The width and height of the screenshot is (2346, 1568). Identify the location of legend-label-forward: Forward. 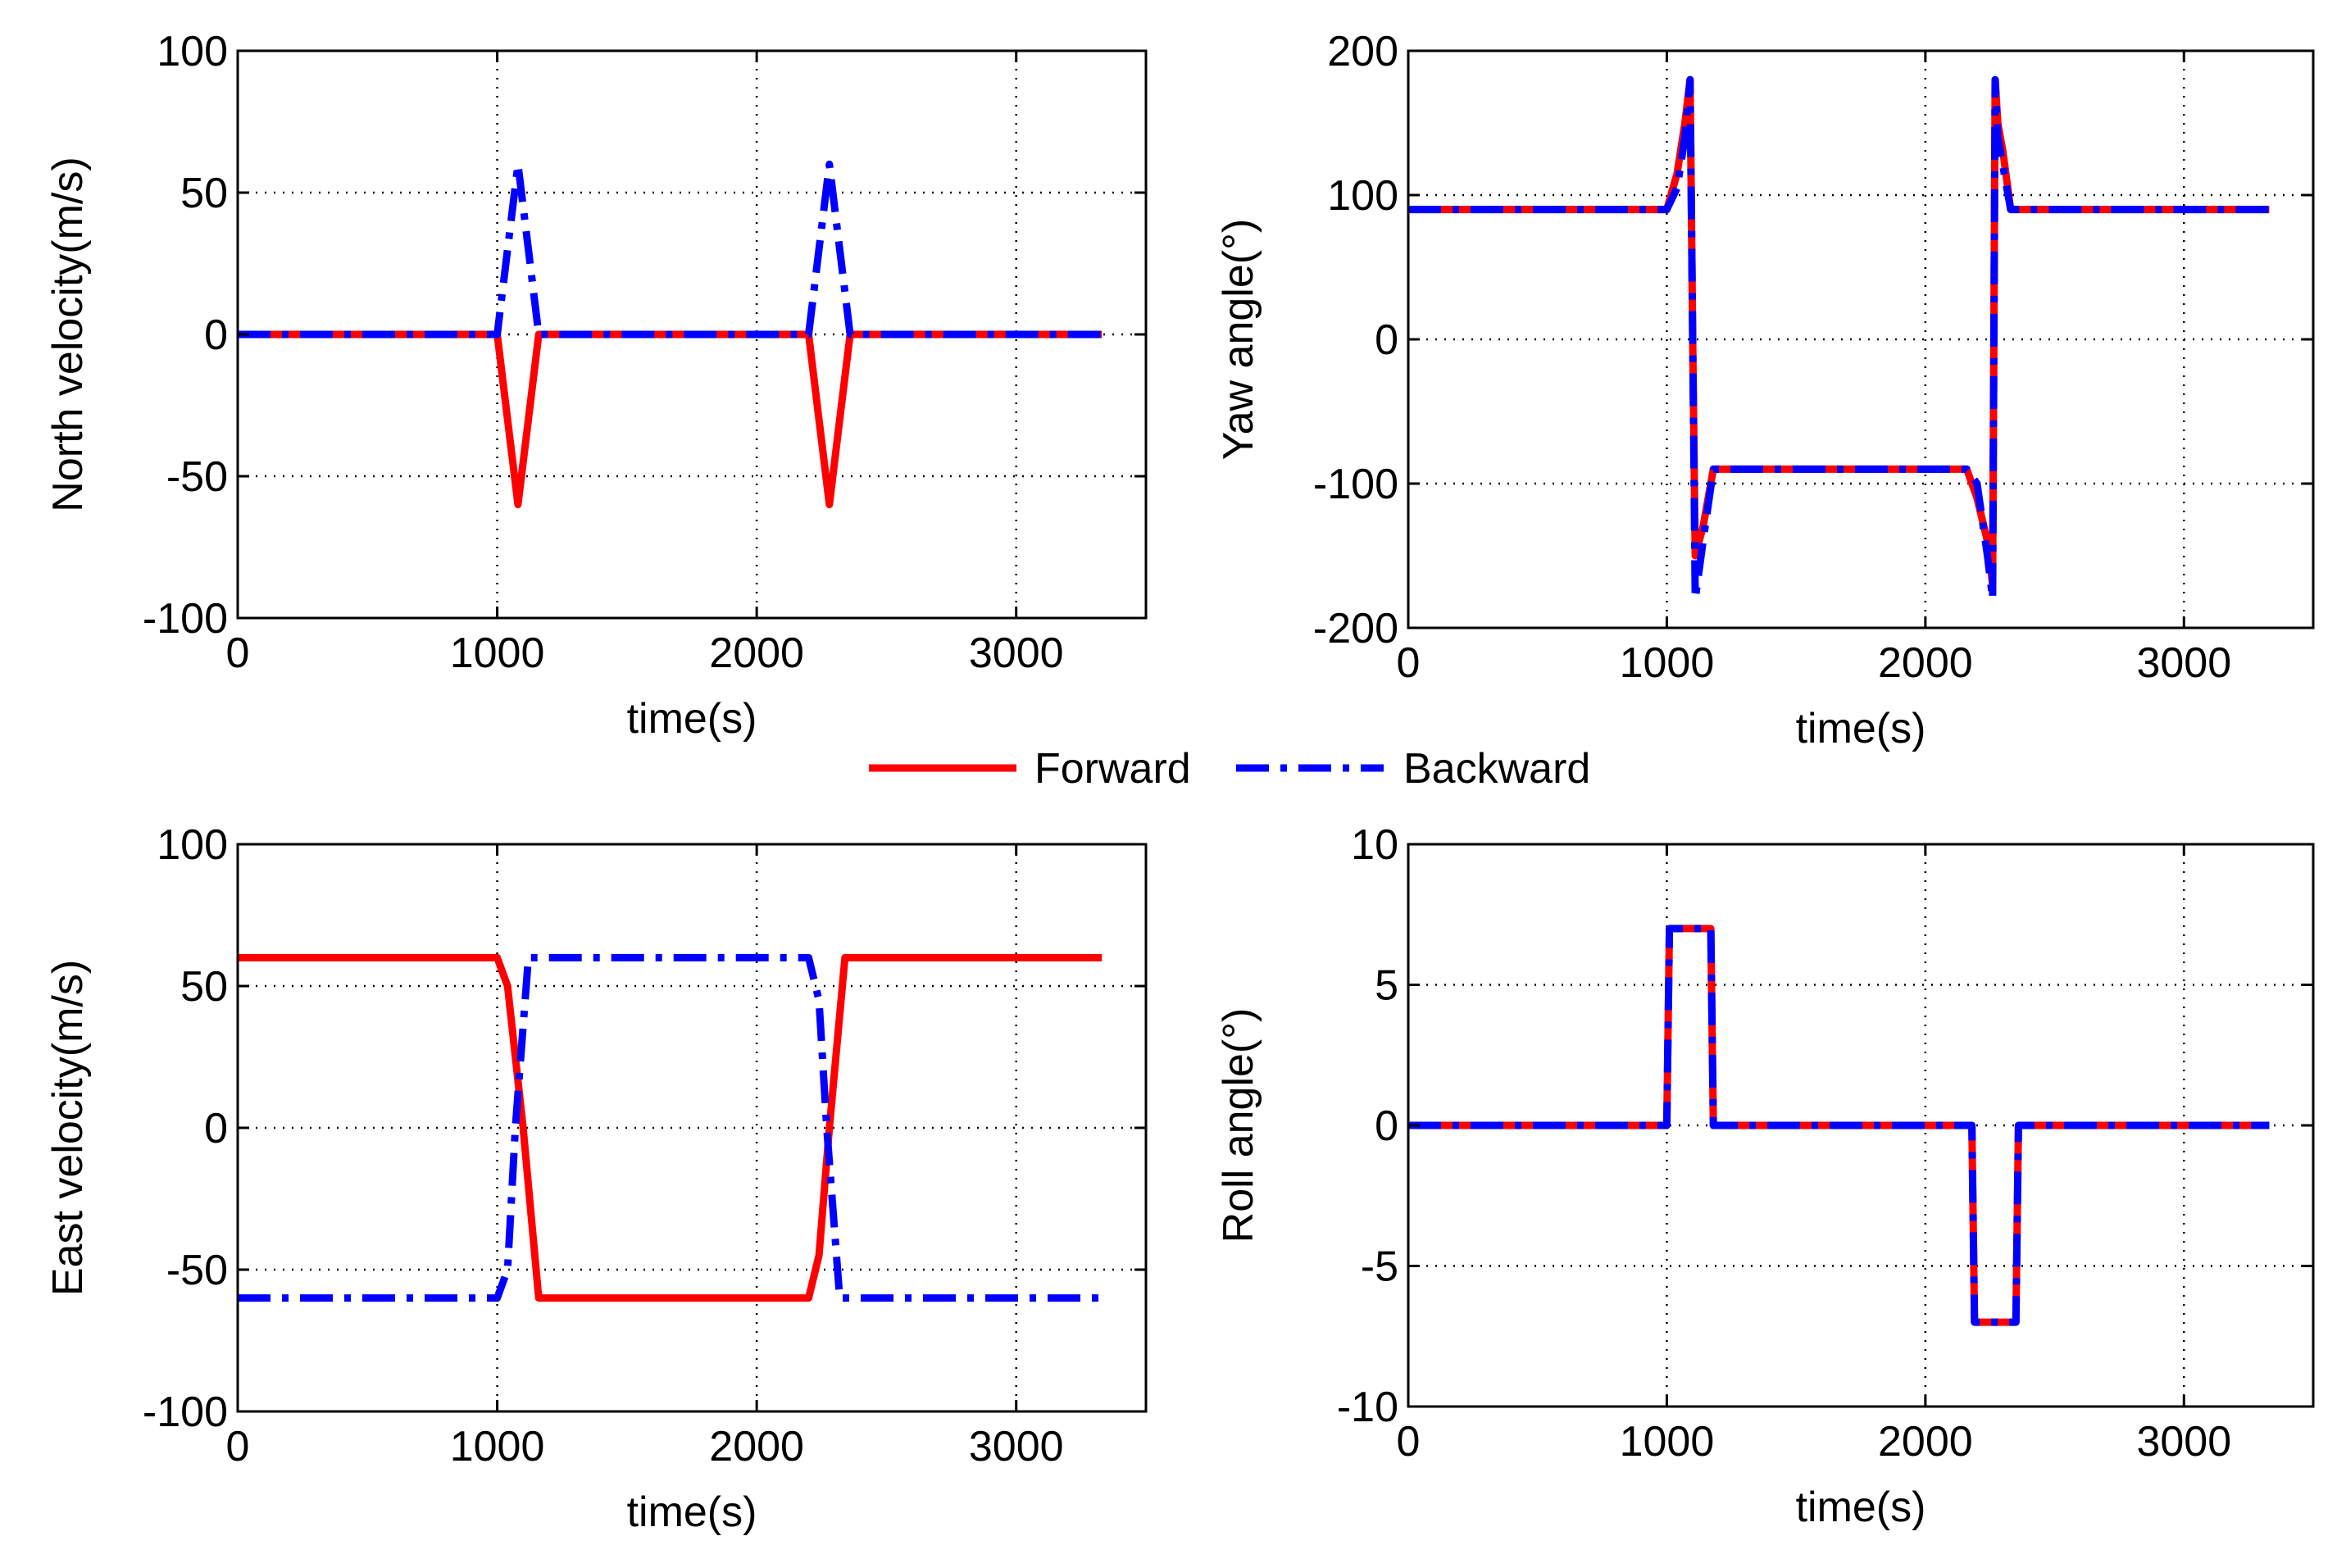
(1112, 769).